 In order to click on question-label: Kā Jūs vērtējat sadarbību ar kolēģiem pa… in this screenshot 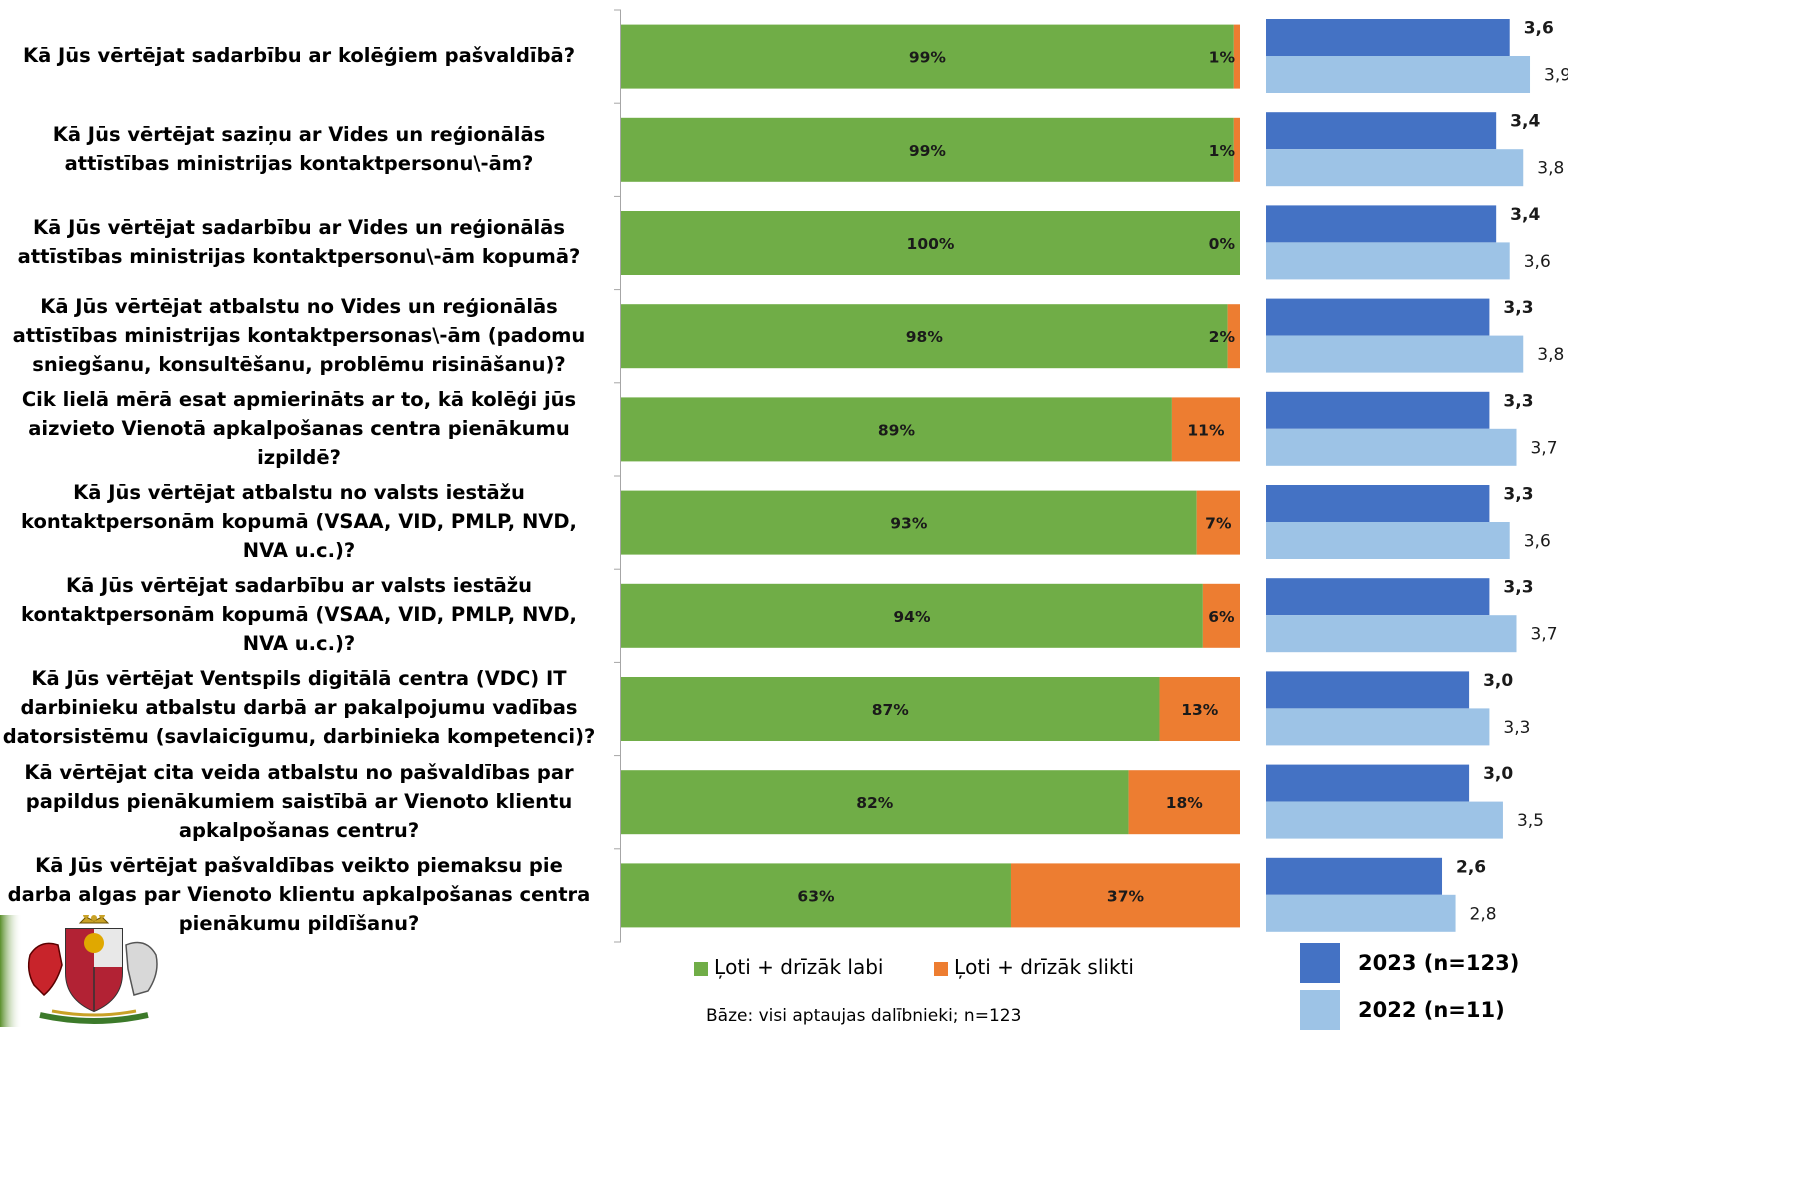, I will do `click(299, 56)`.